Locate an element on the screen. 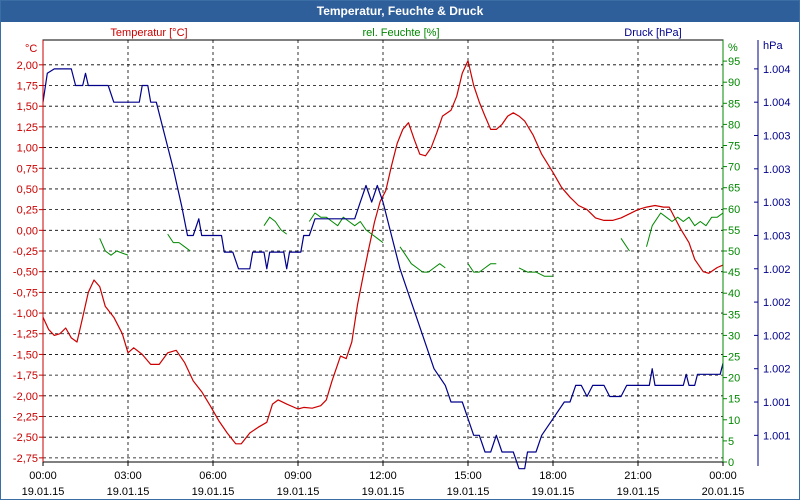 This screenshot has width=800, height=500. temperature-tick-label: -2,25 is located at coordinates (25, 417).